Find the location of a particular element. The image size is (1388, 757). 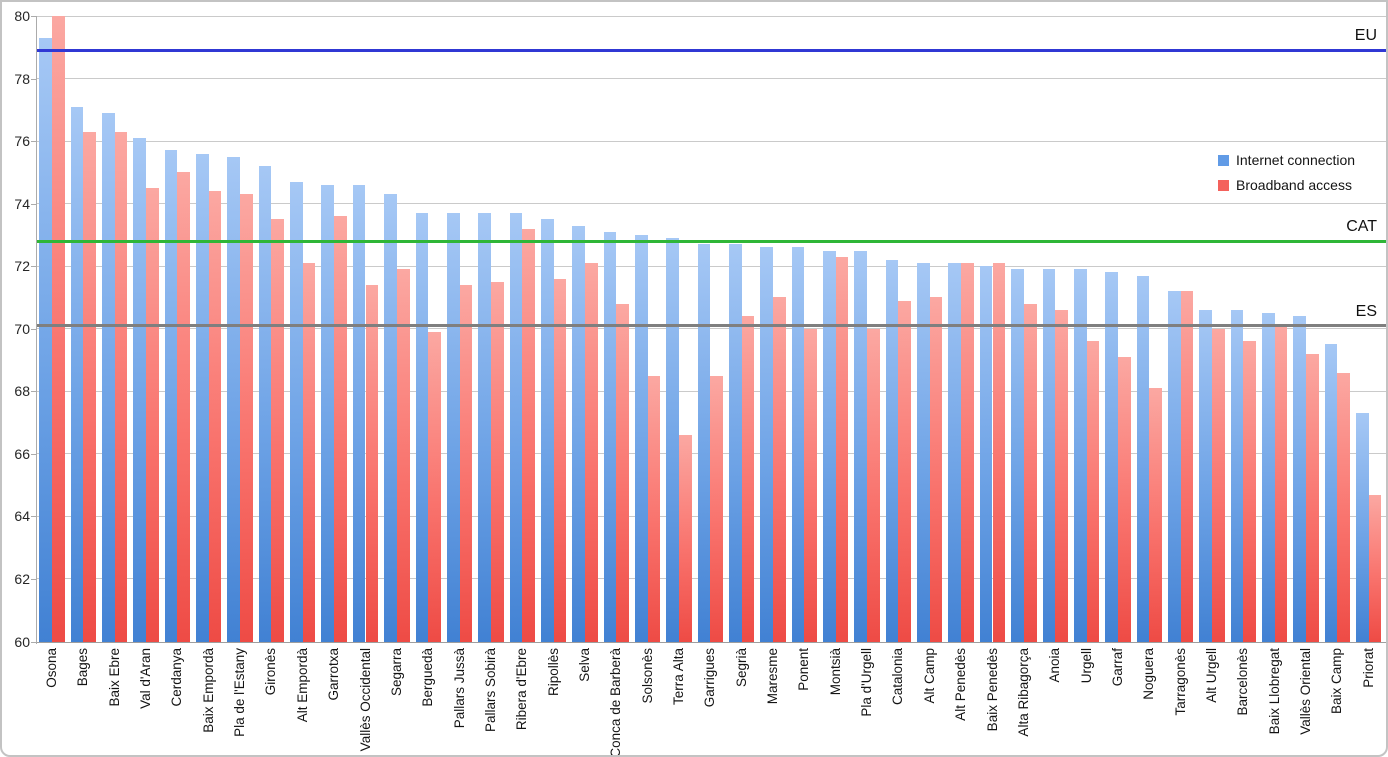

reference-line-label-es: ES is located at coordinates (1366, 311).